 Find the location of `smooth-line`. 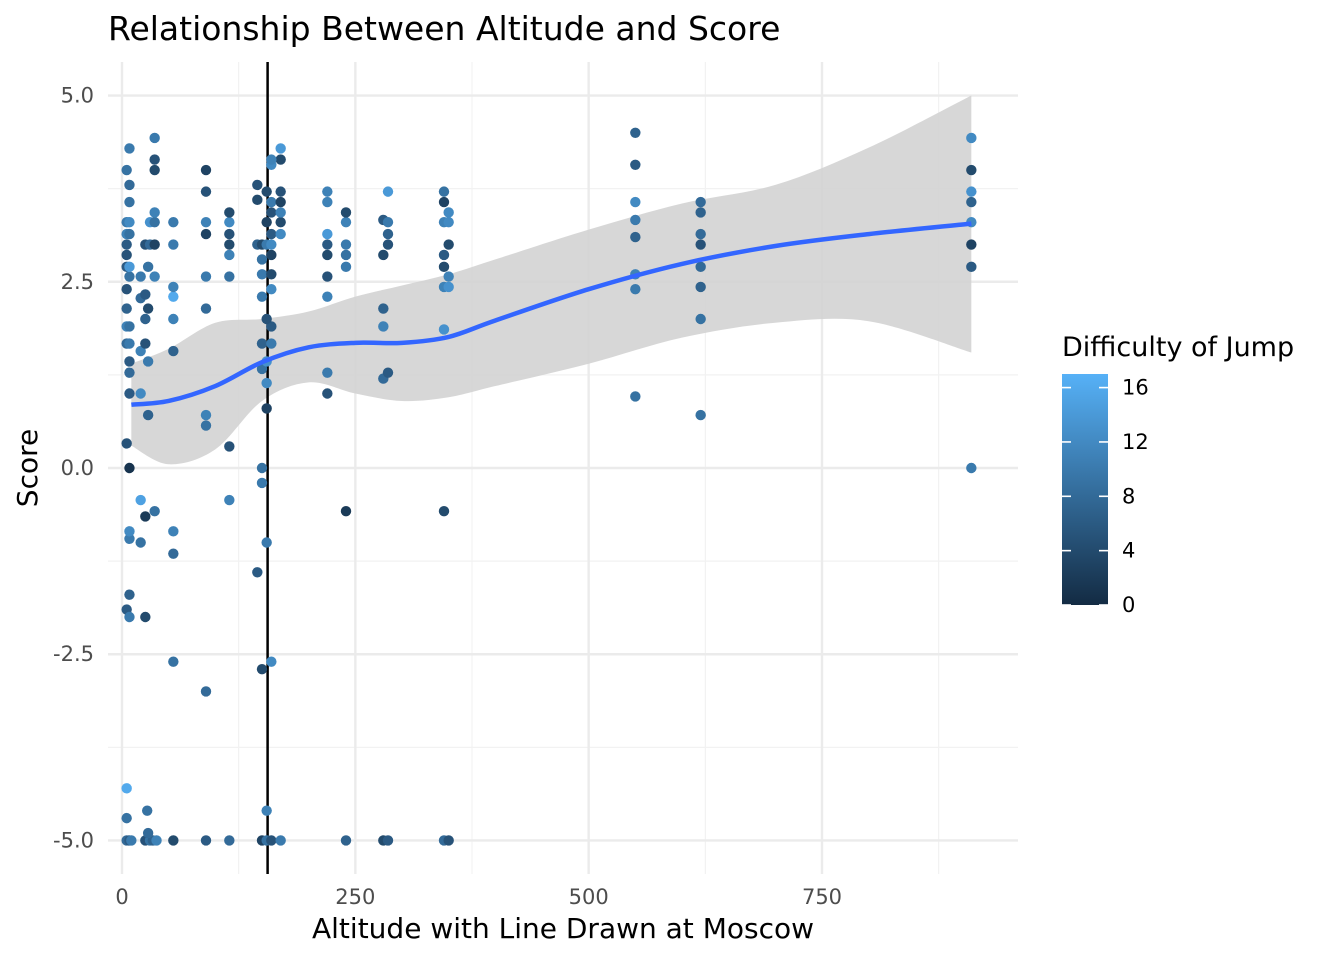

smooth-line is located at coordinates (551, 314).